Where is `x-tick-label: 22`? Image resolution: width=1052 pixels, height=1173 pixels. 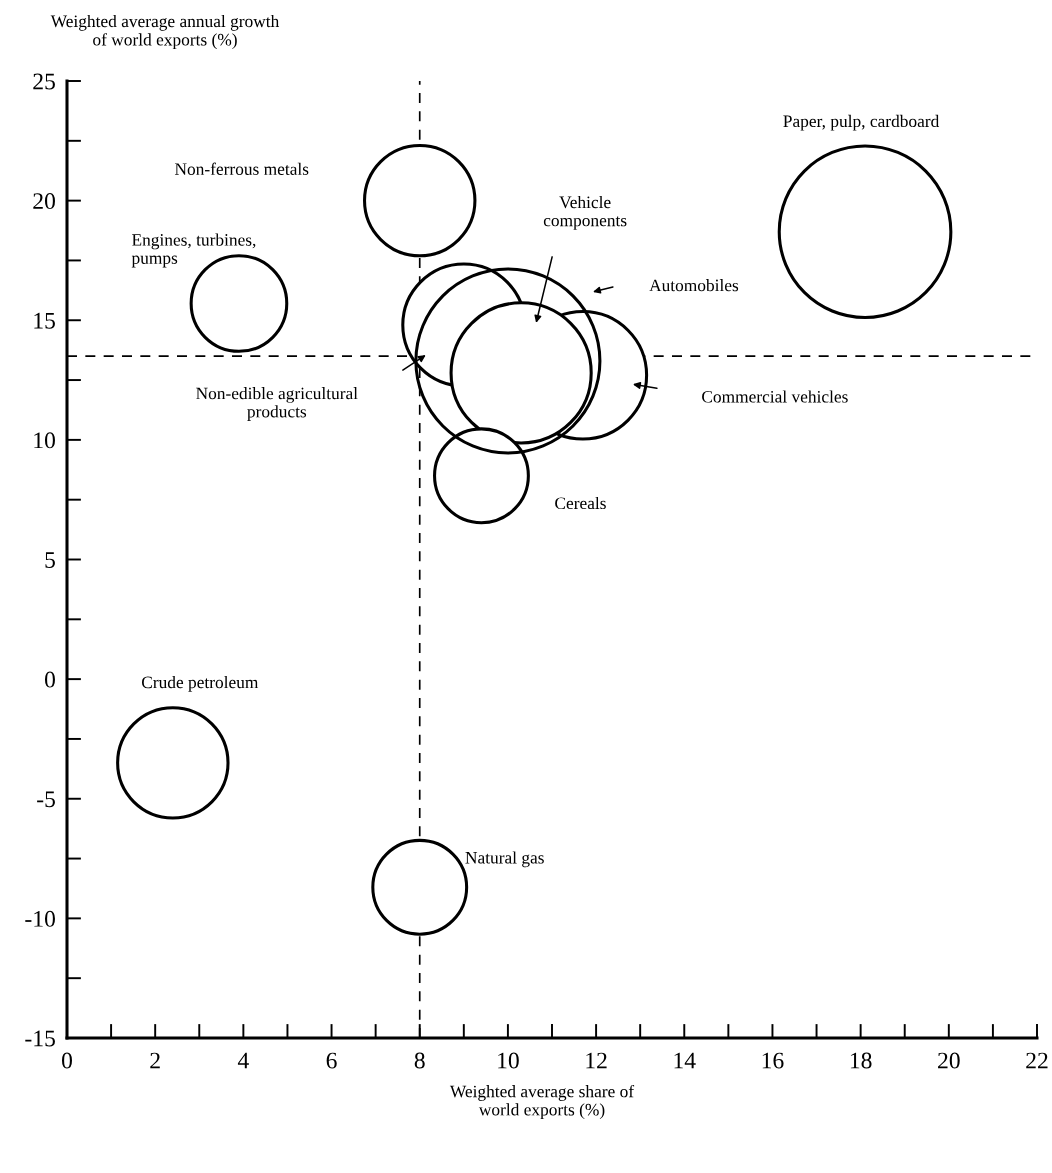 x-tick-label: 22 is located at coordinates (1037, 1060).